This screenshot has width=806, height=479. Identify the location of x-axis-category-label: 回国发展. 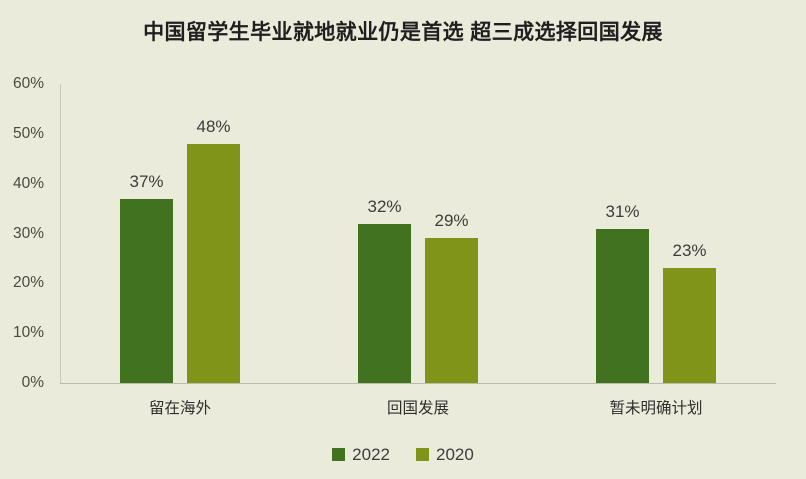
(418, 408).